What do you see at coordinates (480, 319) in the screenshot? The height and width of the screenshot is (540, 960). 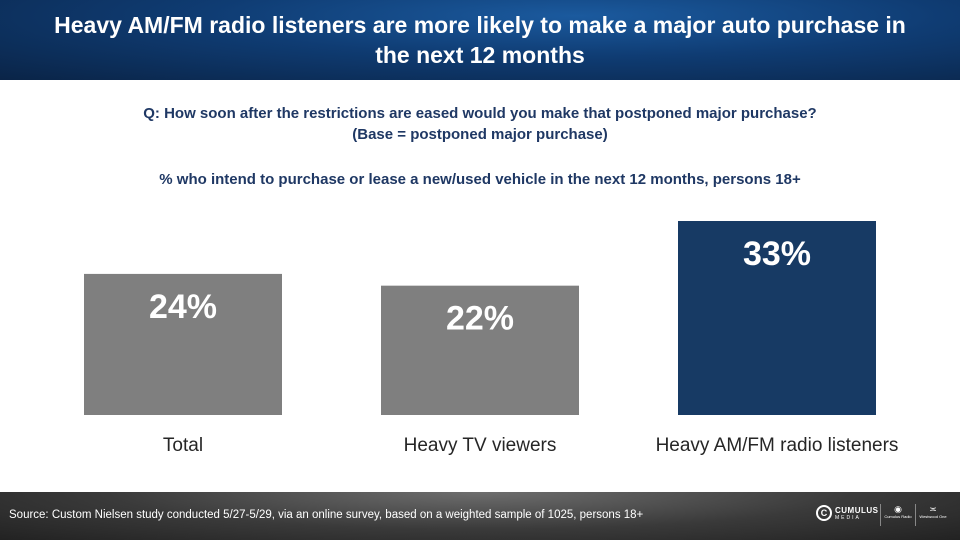 I see `data-label: 22%` at bounding box center [480, 319].